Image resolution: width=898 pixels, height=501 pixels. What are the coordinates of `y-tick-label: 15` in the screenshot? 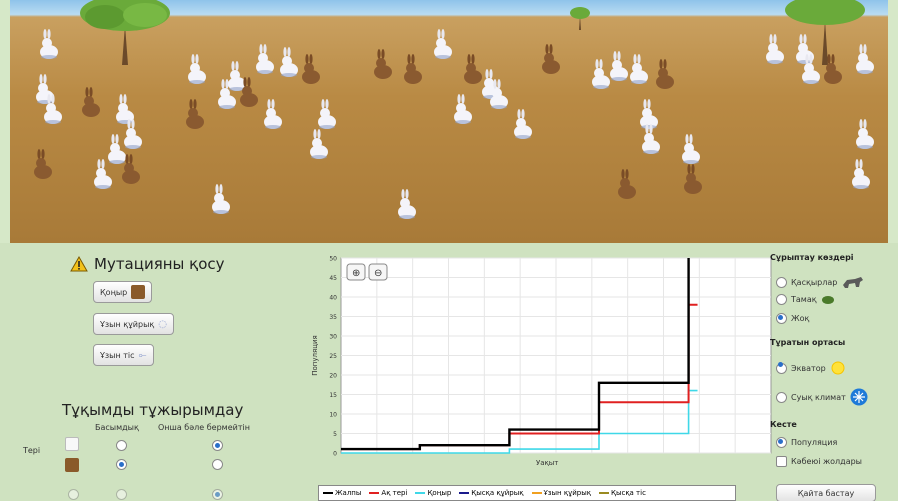 It's located at (333, 395).